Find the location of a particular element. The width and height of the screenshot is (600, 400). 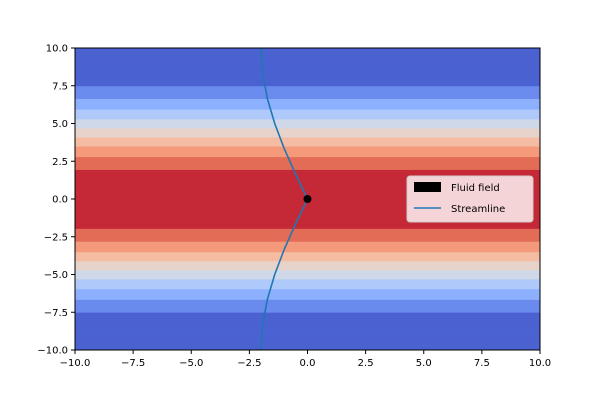

y-tick-label: 10.0 is located at coordinates (57, 49).